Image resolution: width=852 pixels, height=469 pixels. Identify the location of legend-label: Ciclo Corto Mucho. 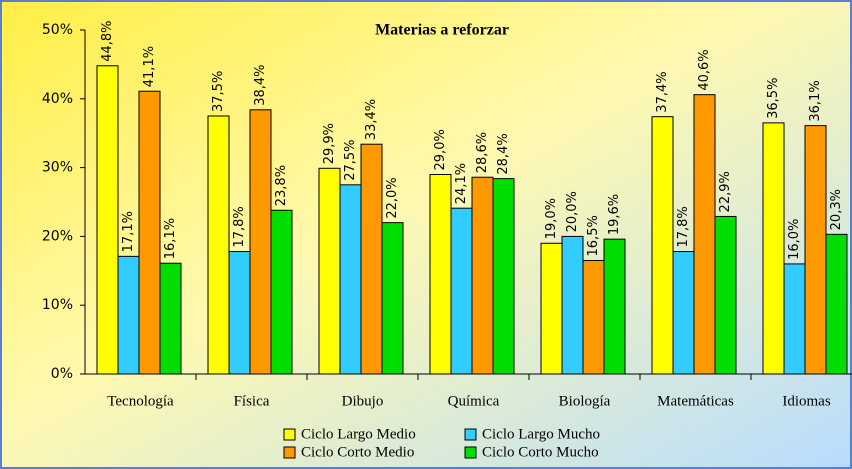
(540, 452).